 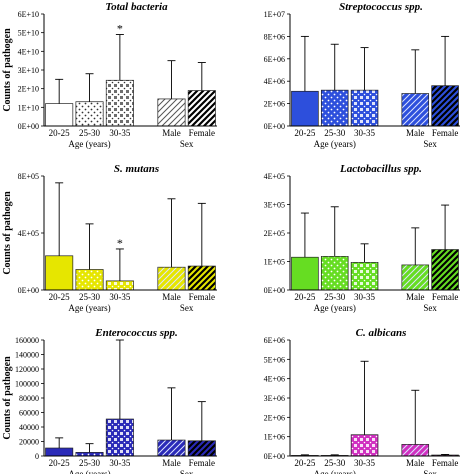 What do you see at coordinates (136, 333) in the screenshot?
I see `chart-title: Enterococcus spp.` at bounding box center [136, 333].